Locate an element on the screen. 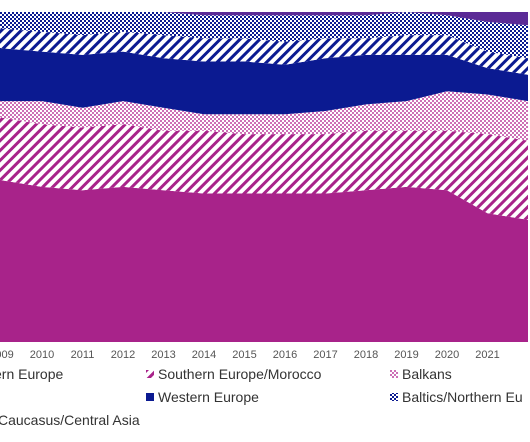 This screenshot has width=530, height=442. x-tick-label-2012: 2012 is located at coordinates (123, 355).